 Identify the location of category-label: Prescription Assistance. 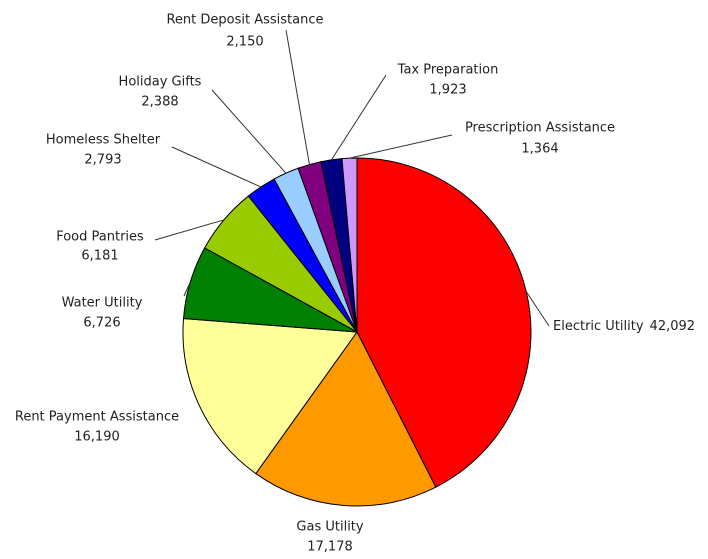
(540, 128).